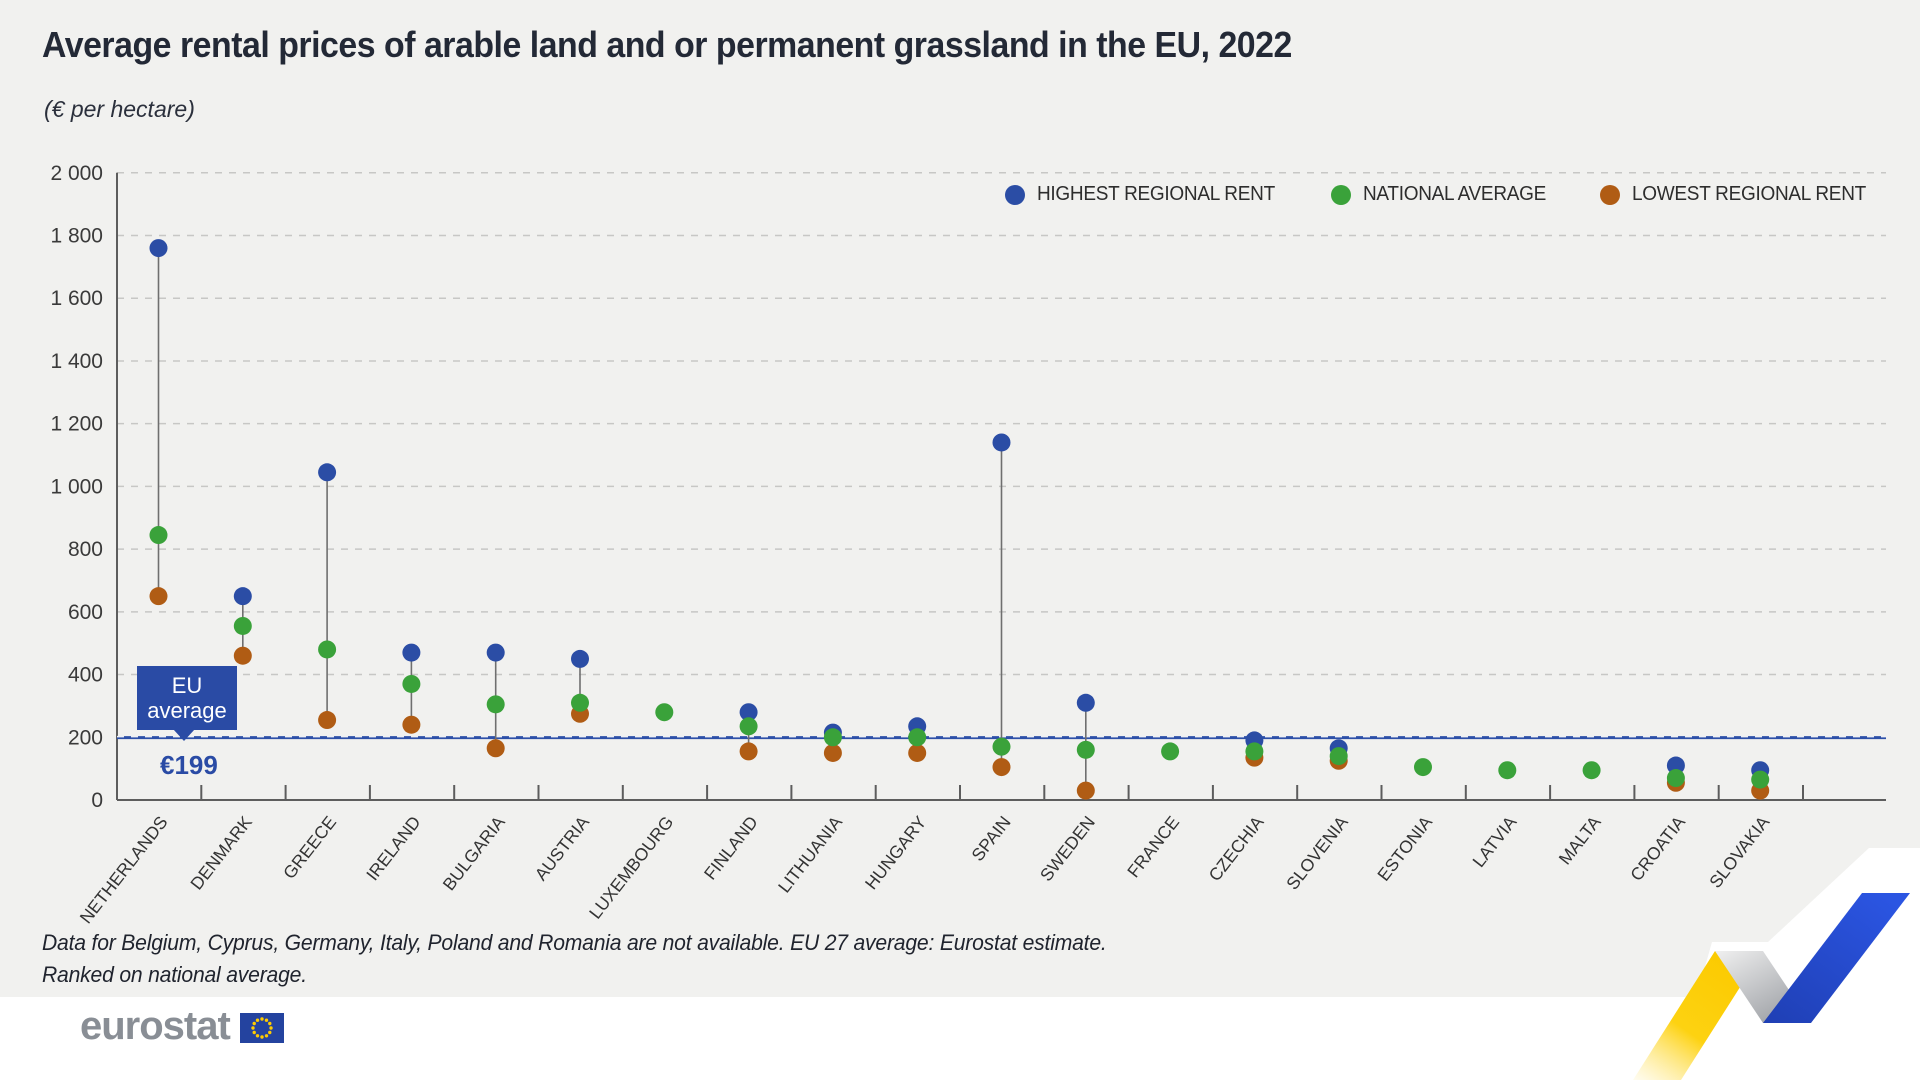 The width and height of the screenshot is (1920, 1080). What do you see at coordinates (896, 852) in the screenshot?
I see `x-axis-label-hungary: HUNGARY` at bounding box center [896, 852].